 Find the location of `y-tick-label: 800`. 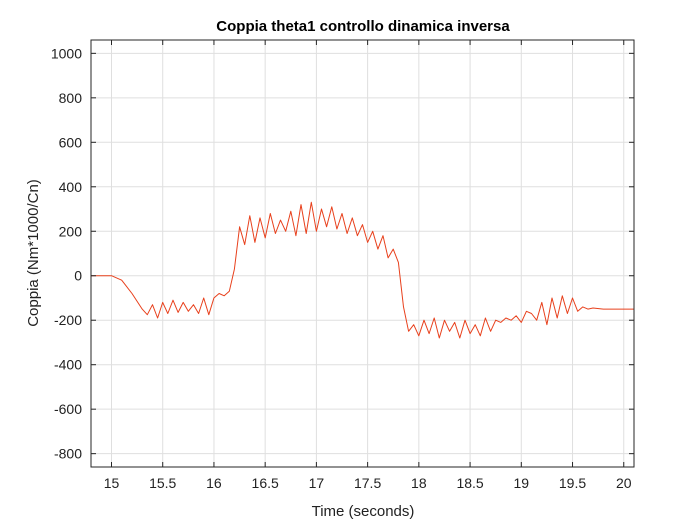

y-tick-label: 800 is located at coordinates (71, 98).